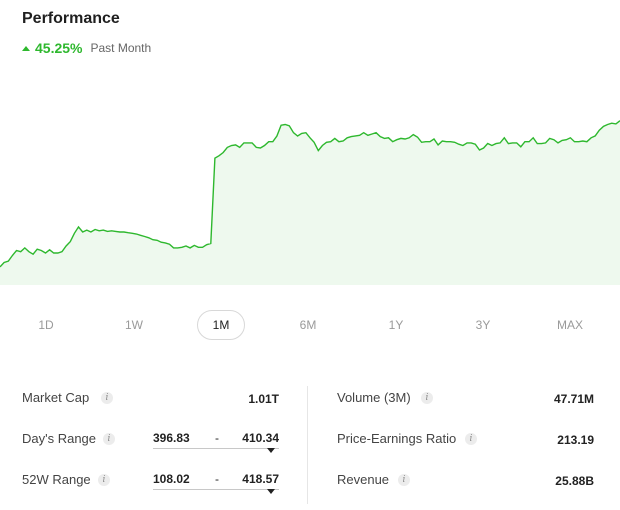 This screenshot has width=620, height=510. I want to click on performance-change: 45.25% Past Month, so click(86, 48).